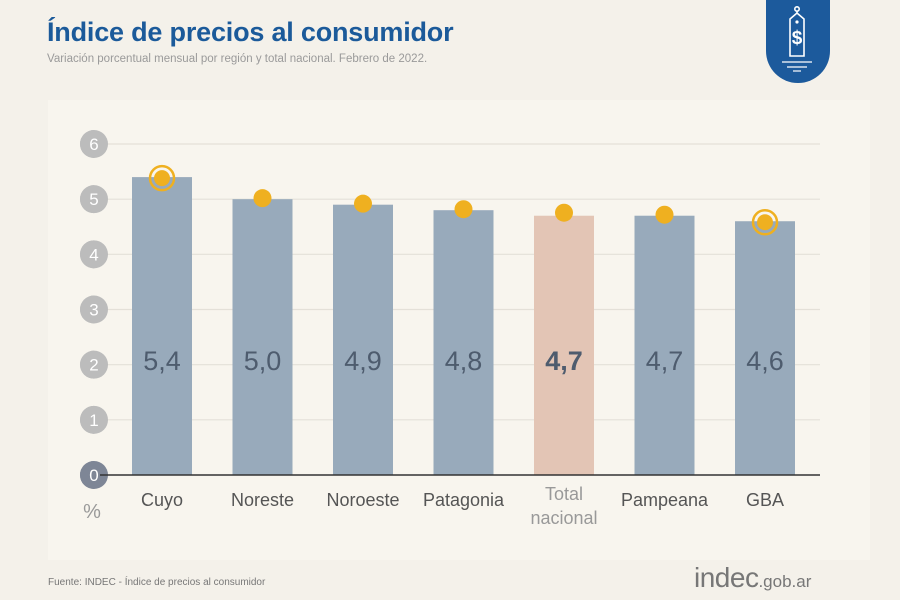 Image resolution: width=900 pixels, height=600 pixels. Describe the element at coordinates (765, 361) in the screenshot. I see `data-label: 4,6` at that location.